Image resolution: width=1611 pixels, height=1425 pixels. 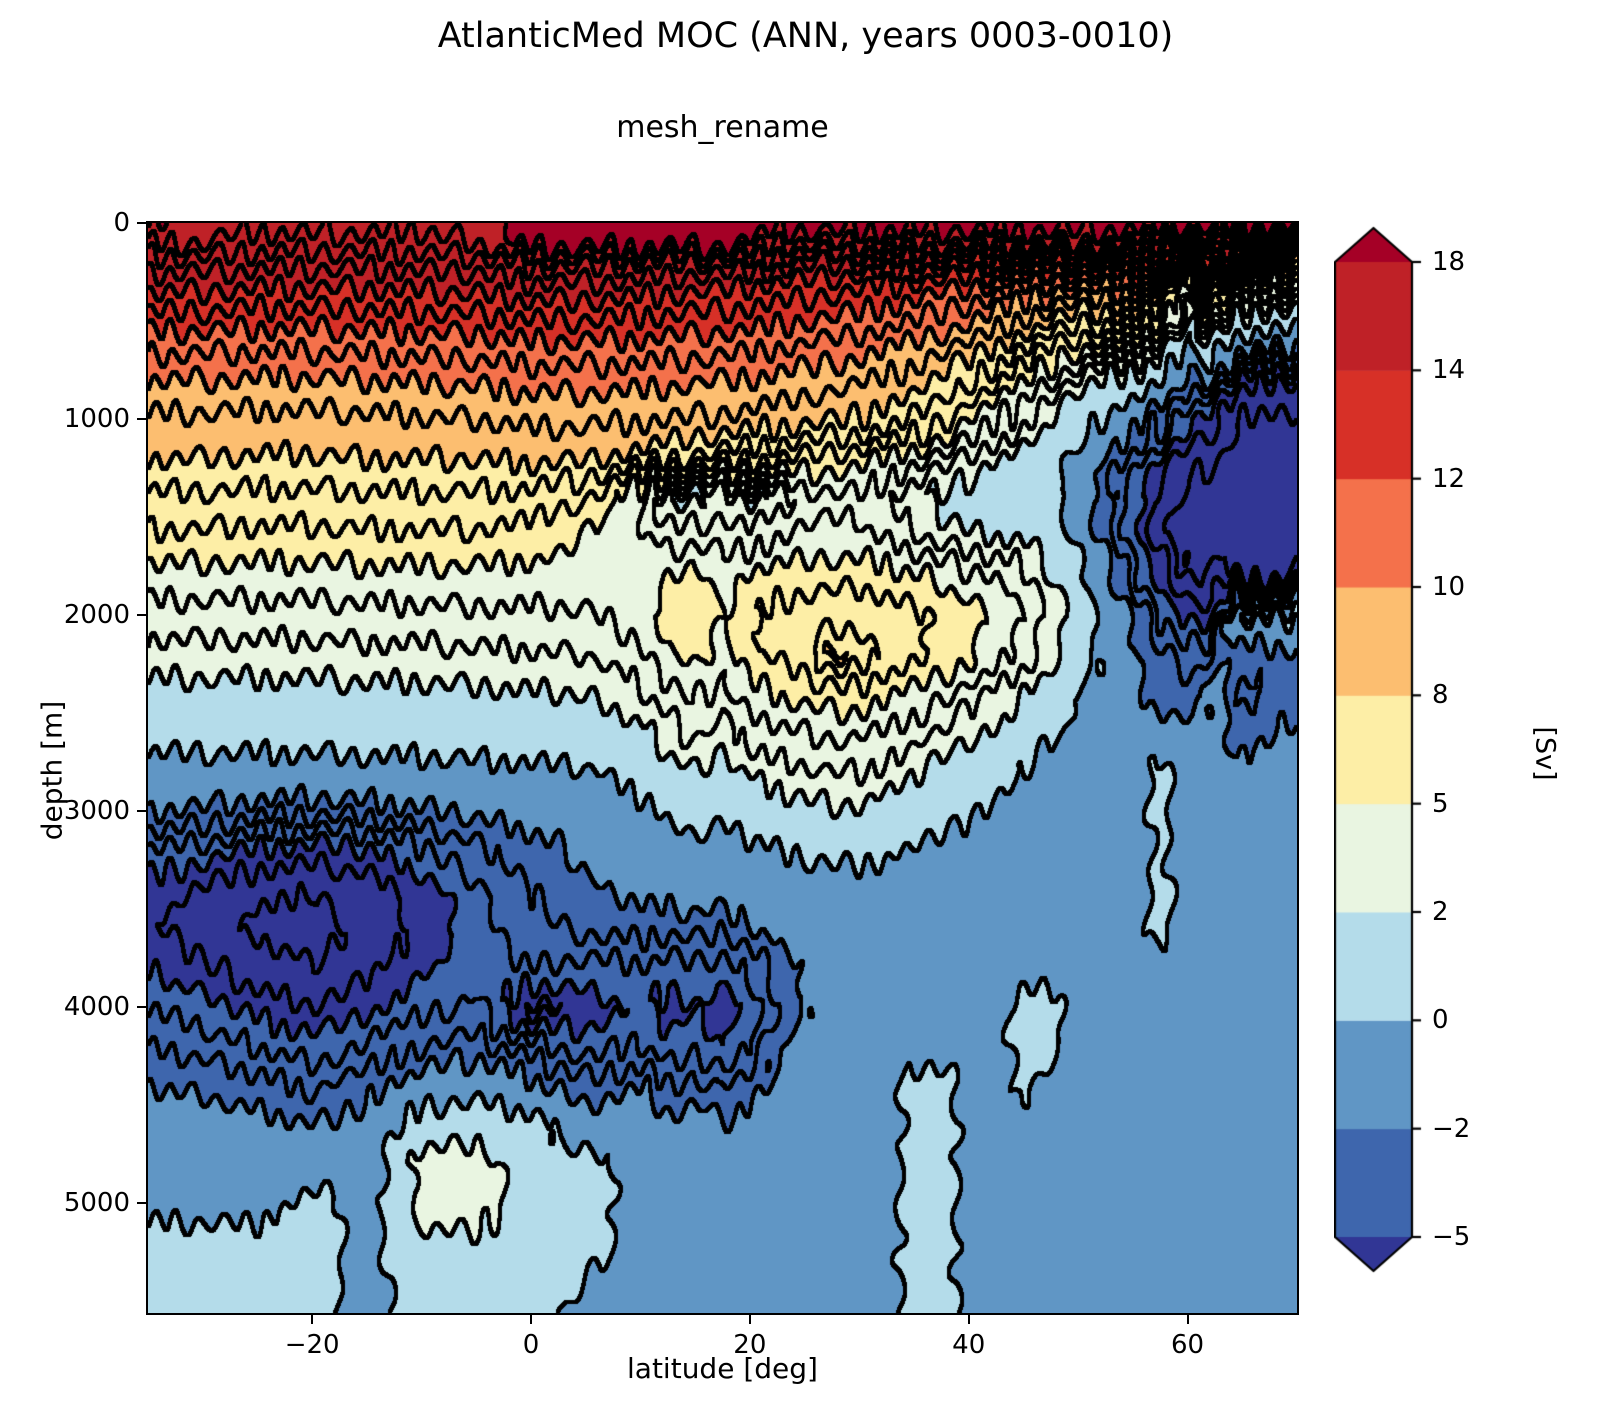 I want to click on x-tick-label: 20, so click(x=750, y=1345).